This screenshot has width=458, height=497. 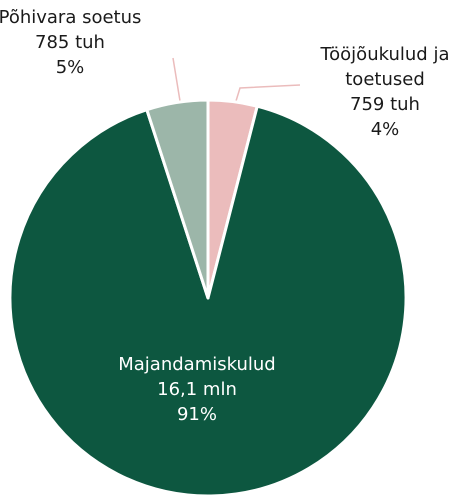 What do you see at coordinates (385, 67) in the screenshot?
I see `slice-name: Tööjõukulud ja toetused` at bounding box center [385, 67].